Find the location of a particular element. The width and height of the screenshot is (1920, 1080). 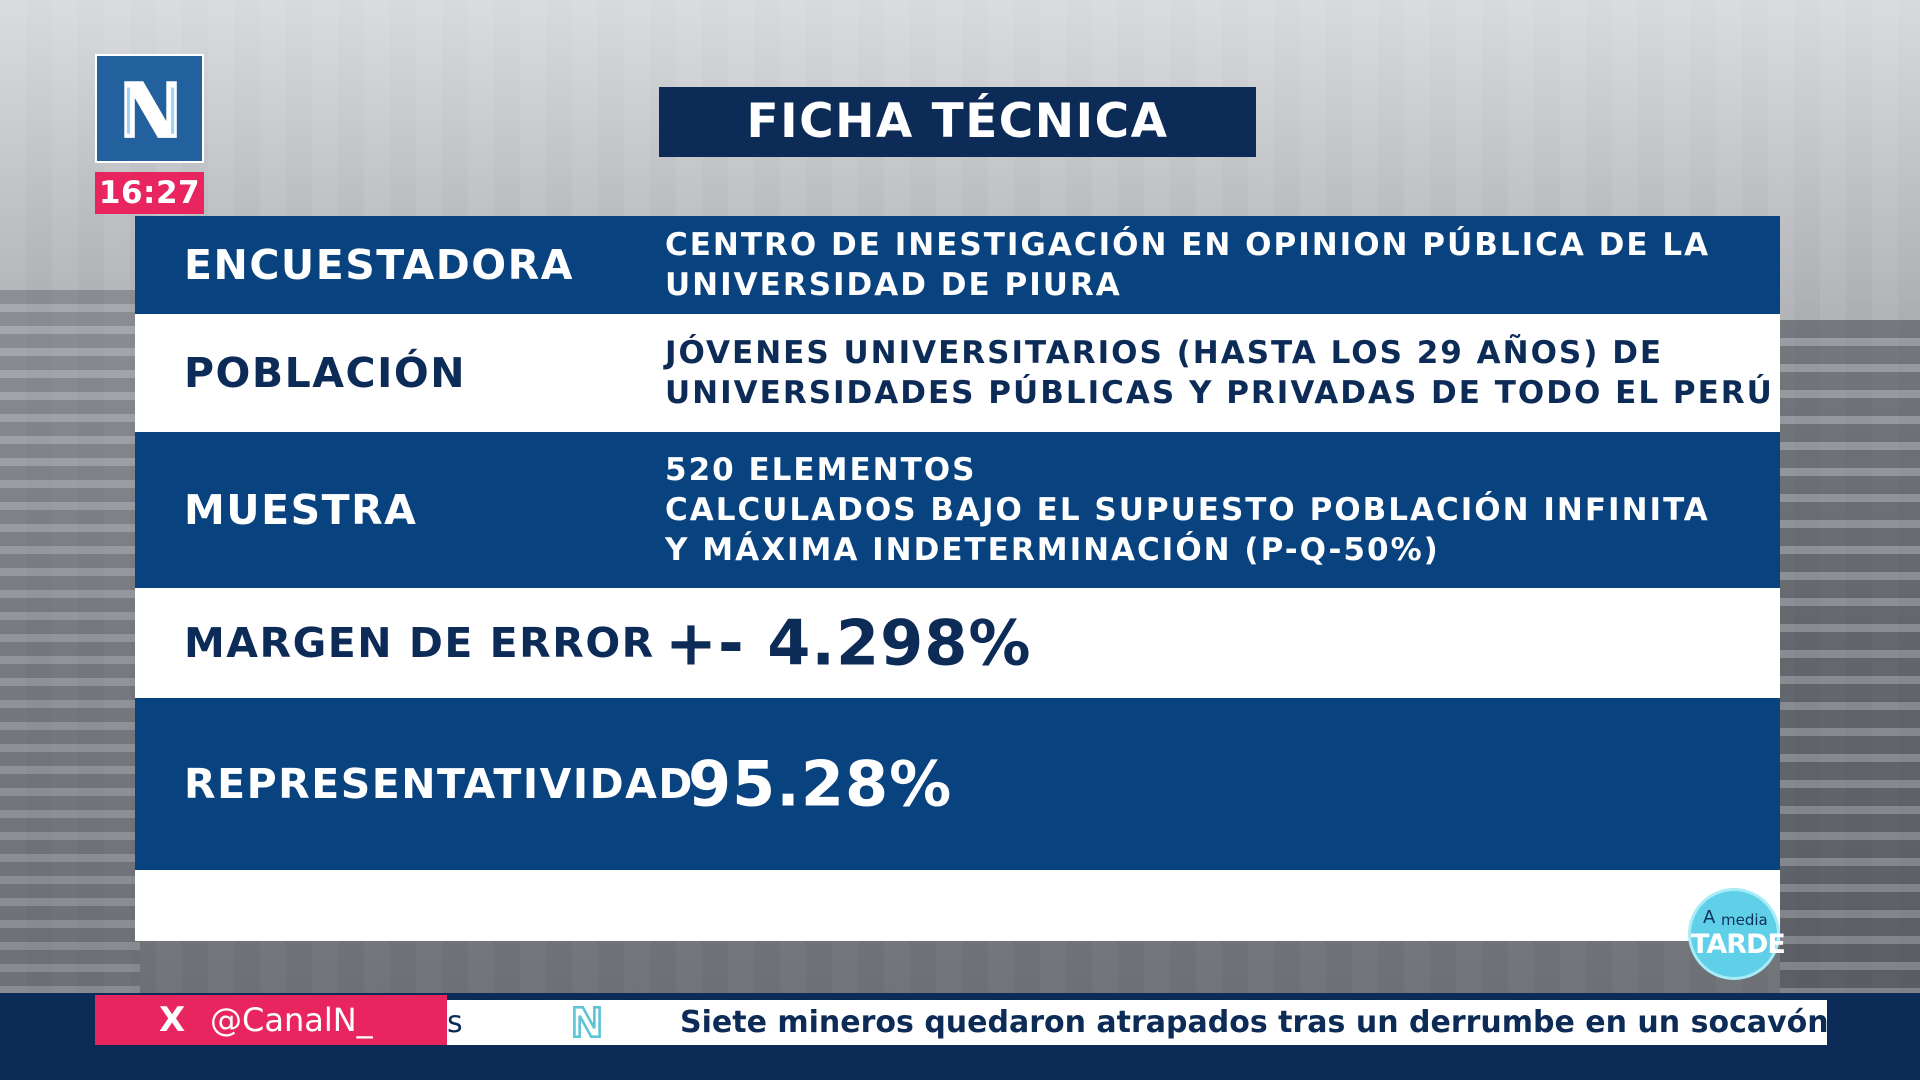

representativeness-value: 95.28% is located at coordinates (820, 784).